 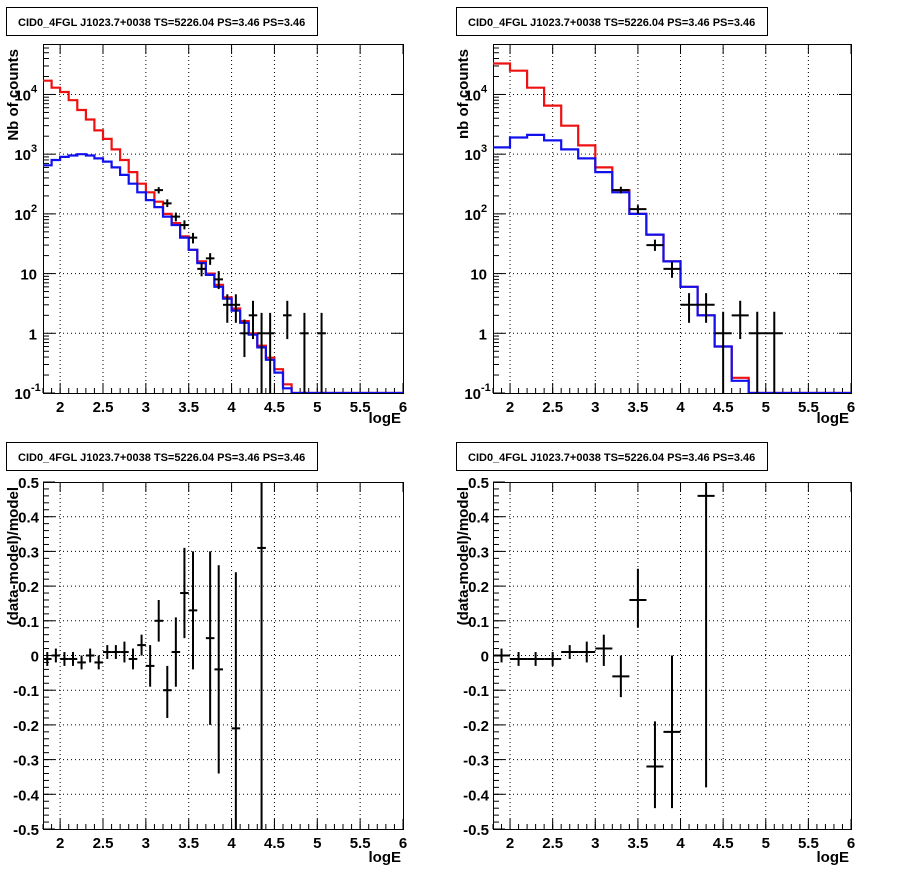 I want to click on y-tick-exponent: -1, so click(x=36, y=388).